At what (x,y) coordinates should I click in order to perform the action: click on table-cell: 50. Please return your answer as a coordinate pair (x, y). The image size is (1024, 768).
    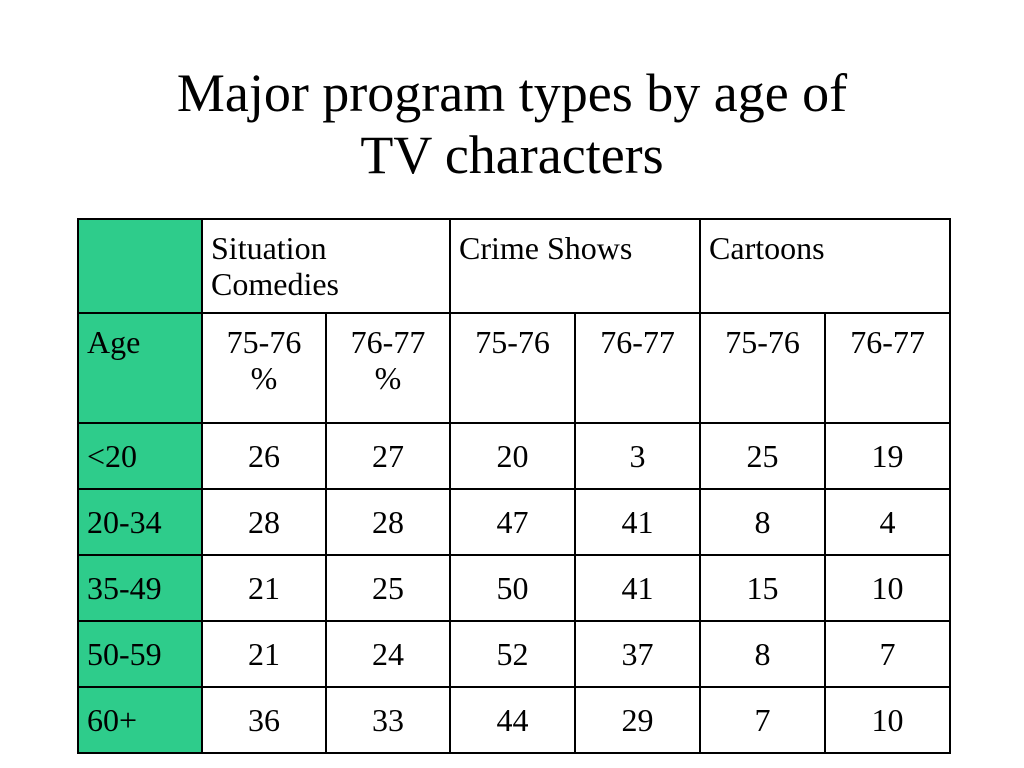
    Looking at the image, I should click on (513, 588).